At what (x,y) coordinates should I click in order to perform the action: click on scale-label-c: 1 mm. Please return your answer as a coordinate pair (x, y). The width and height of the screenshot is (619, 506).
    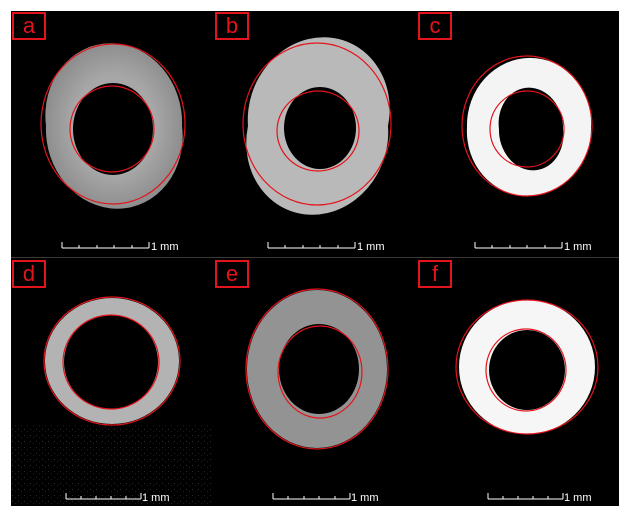
    Looking at the image, I should click on (578, 247).